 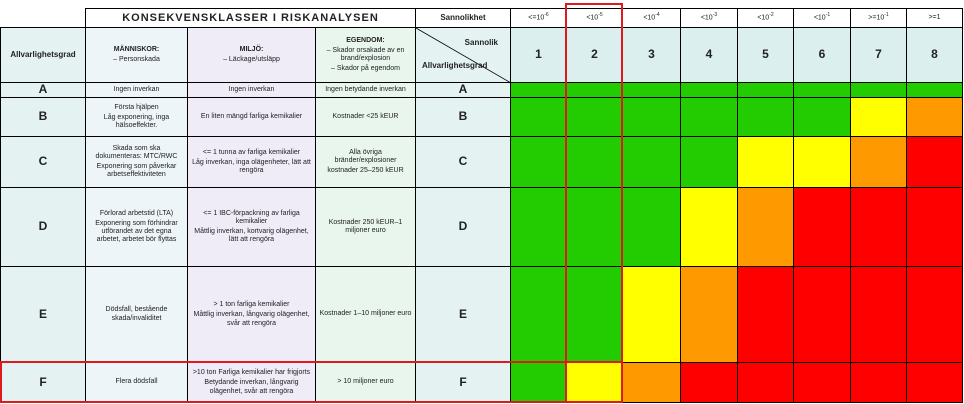 I want to click on title-cell: KONSEKVENSKLASSER I RISKANALYSEN, so click(x=250, y=18).